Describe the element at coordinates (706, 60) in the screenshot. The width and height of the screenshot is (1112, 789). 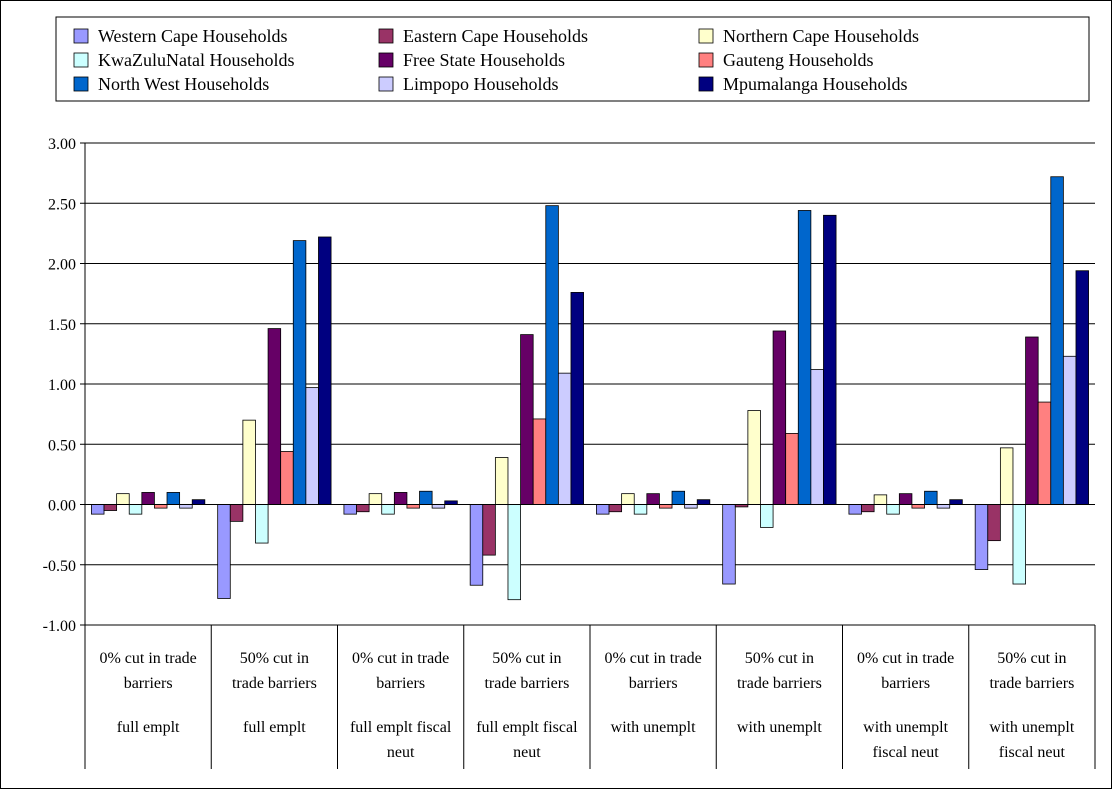
I see `legend-swatch-gauteng-households` at that location.